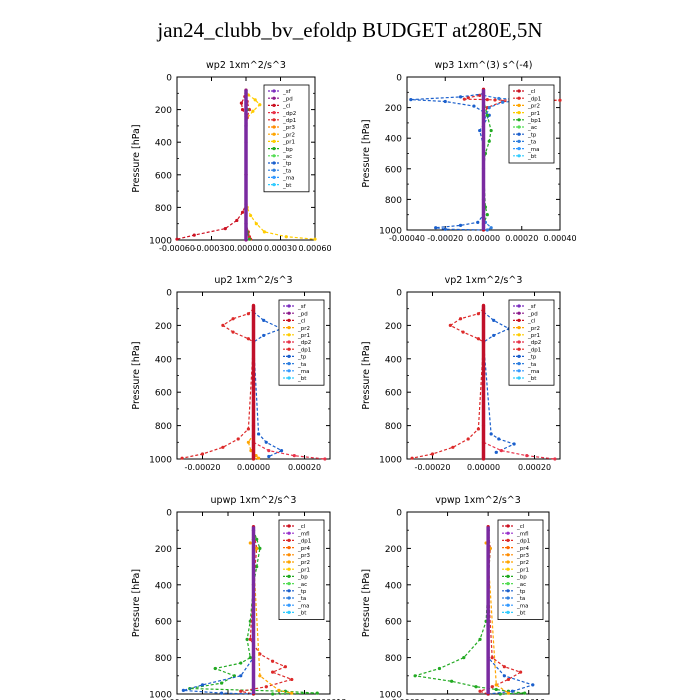  Describe the element at coordinates (163, 111) in the screenshot. I see `y-tick-label: 200` at that location.